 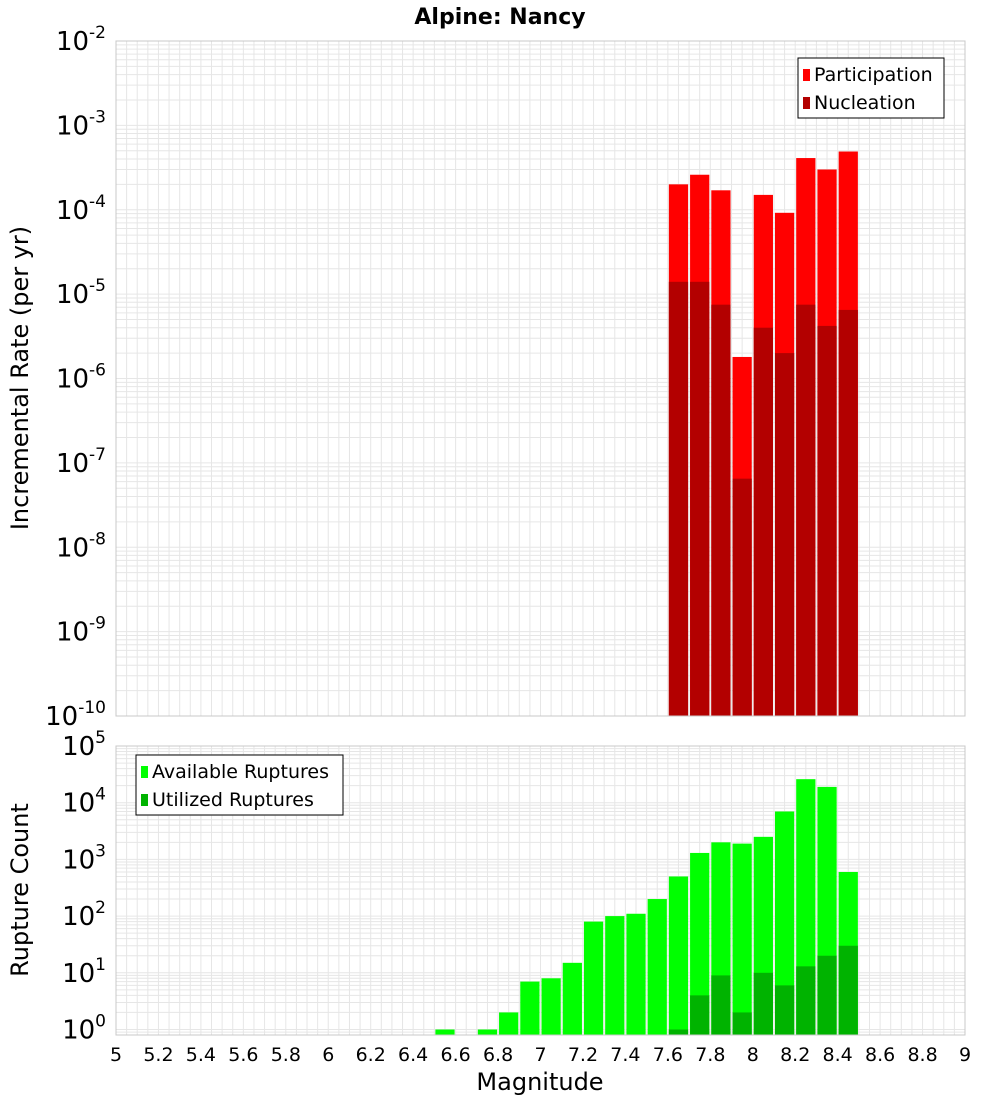 I want to click on x-tick-label: 8.6, so click(x=880, y=1055).